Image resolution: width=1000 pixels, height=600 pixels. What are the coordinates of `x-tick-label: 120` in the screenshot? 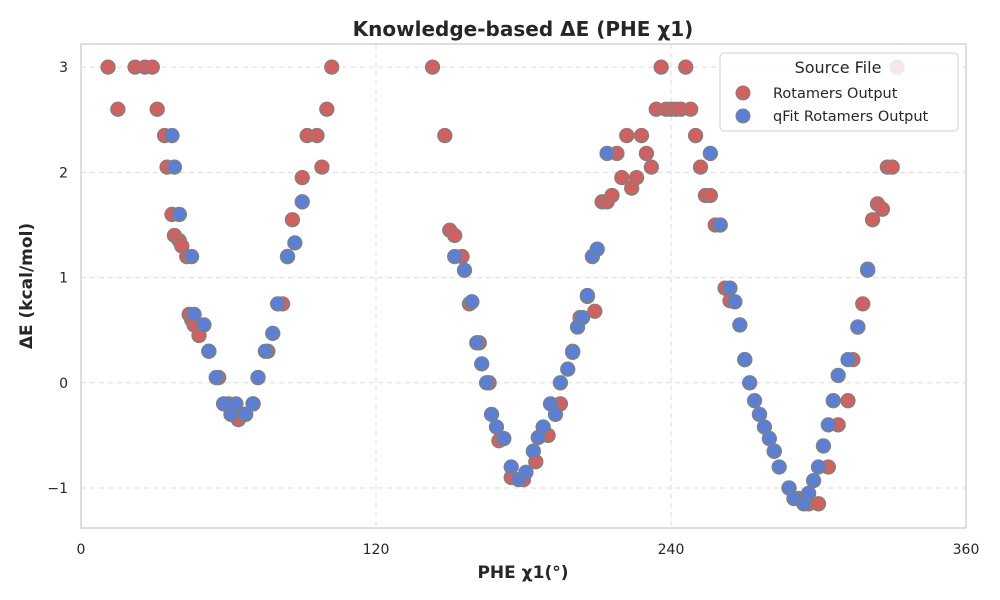 It's located at (376, 550).